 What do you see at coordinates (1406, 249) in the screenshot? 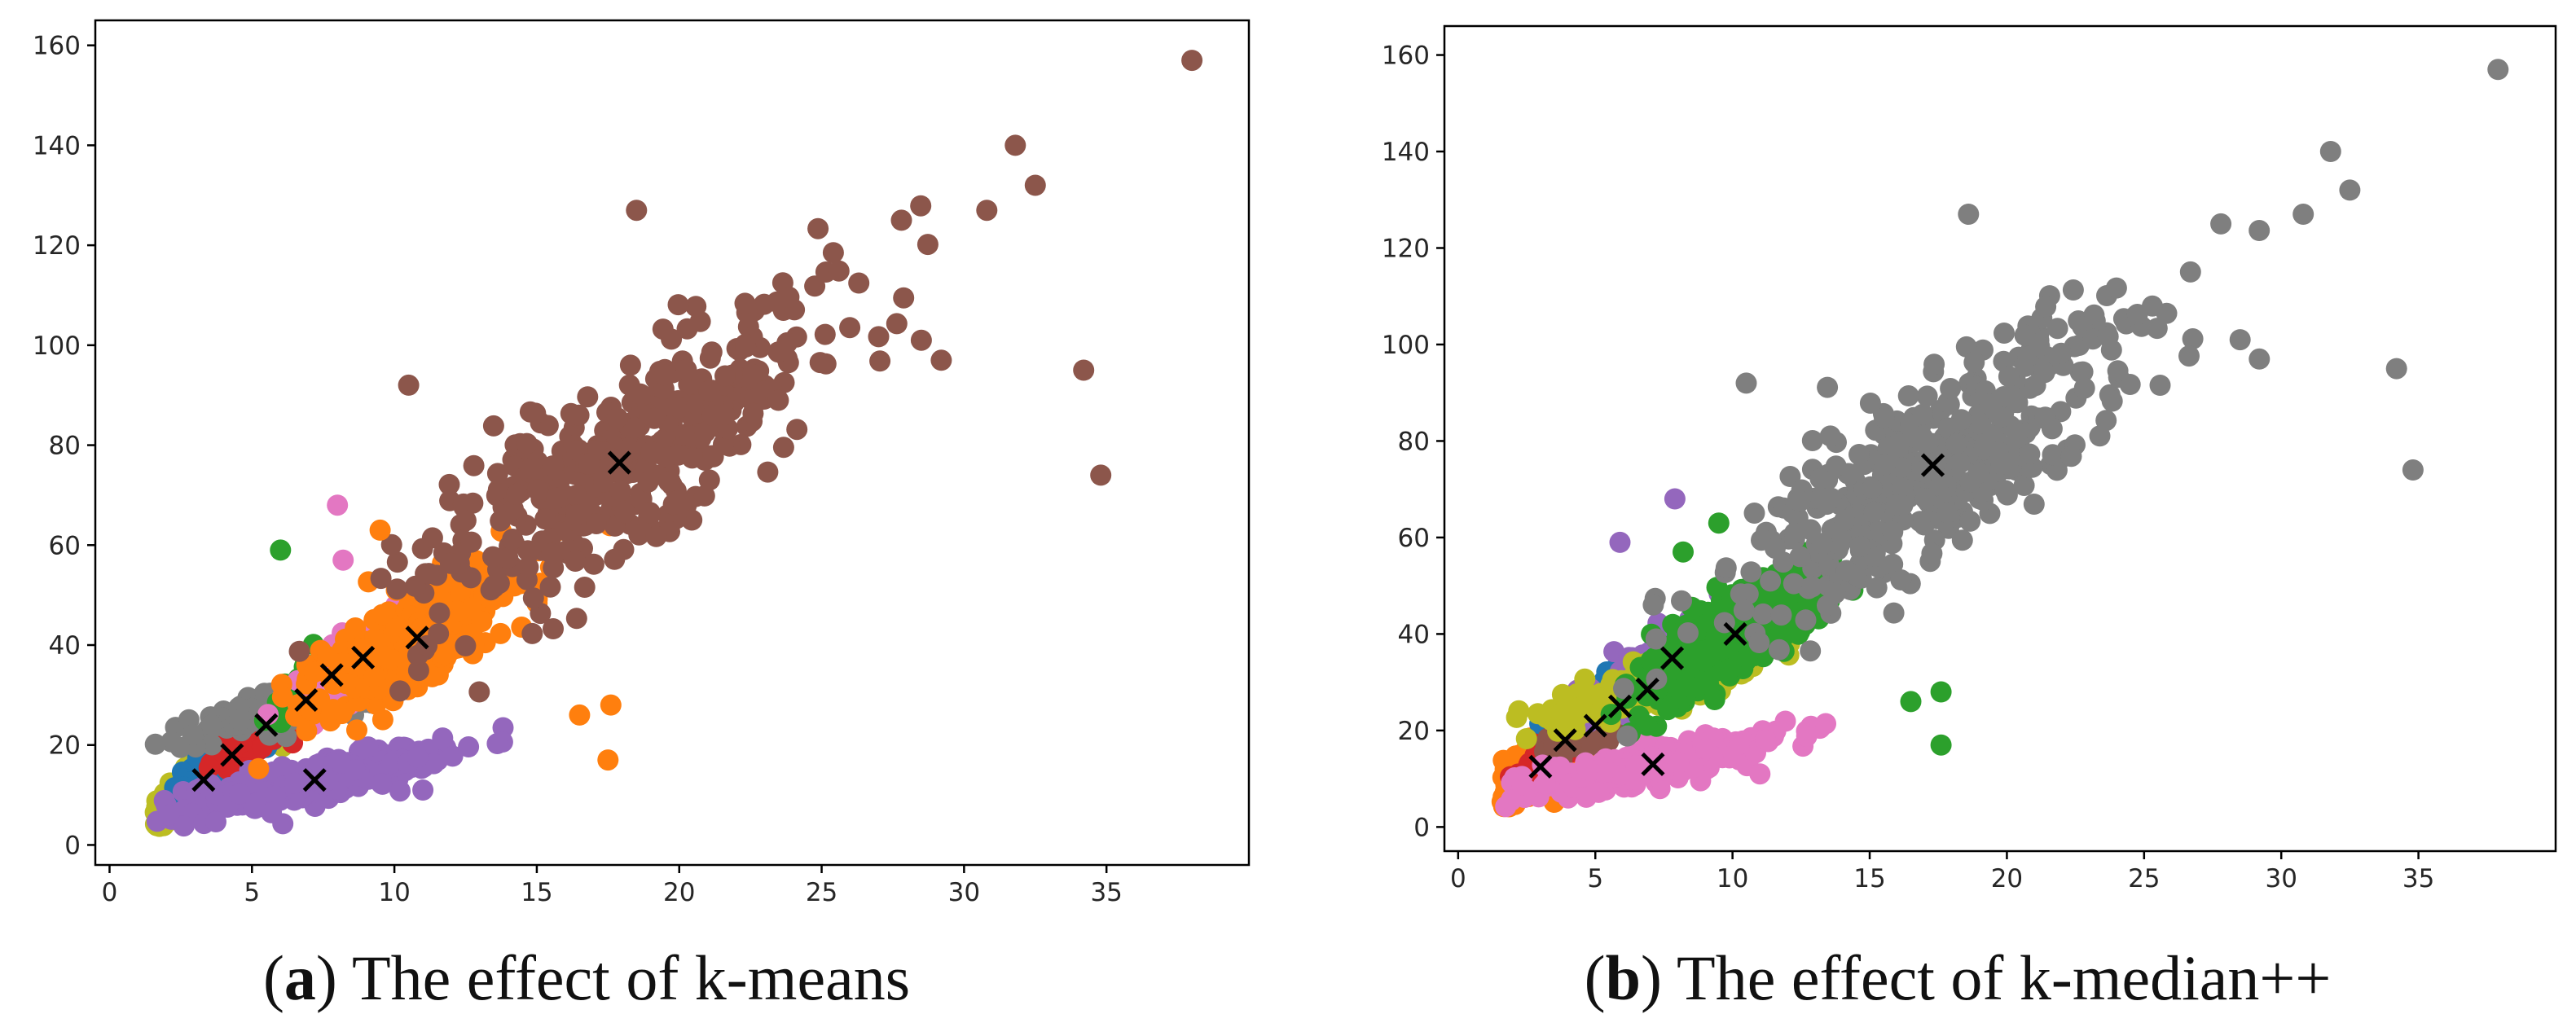
I see `y-tick-label: 120` at bounding box center [1406, 249].